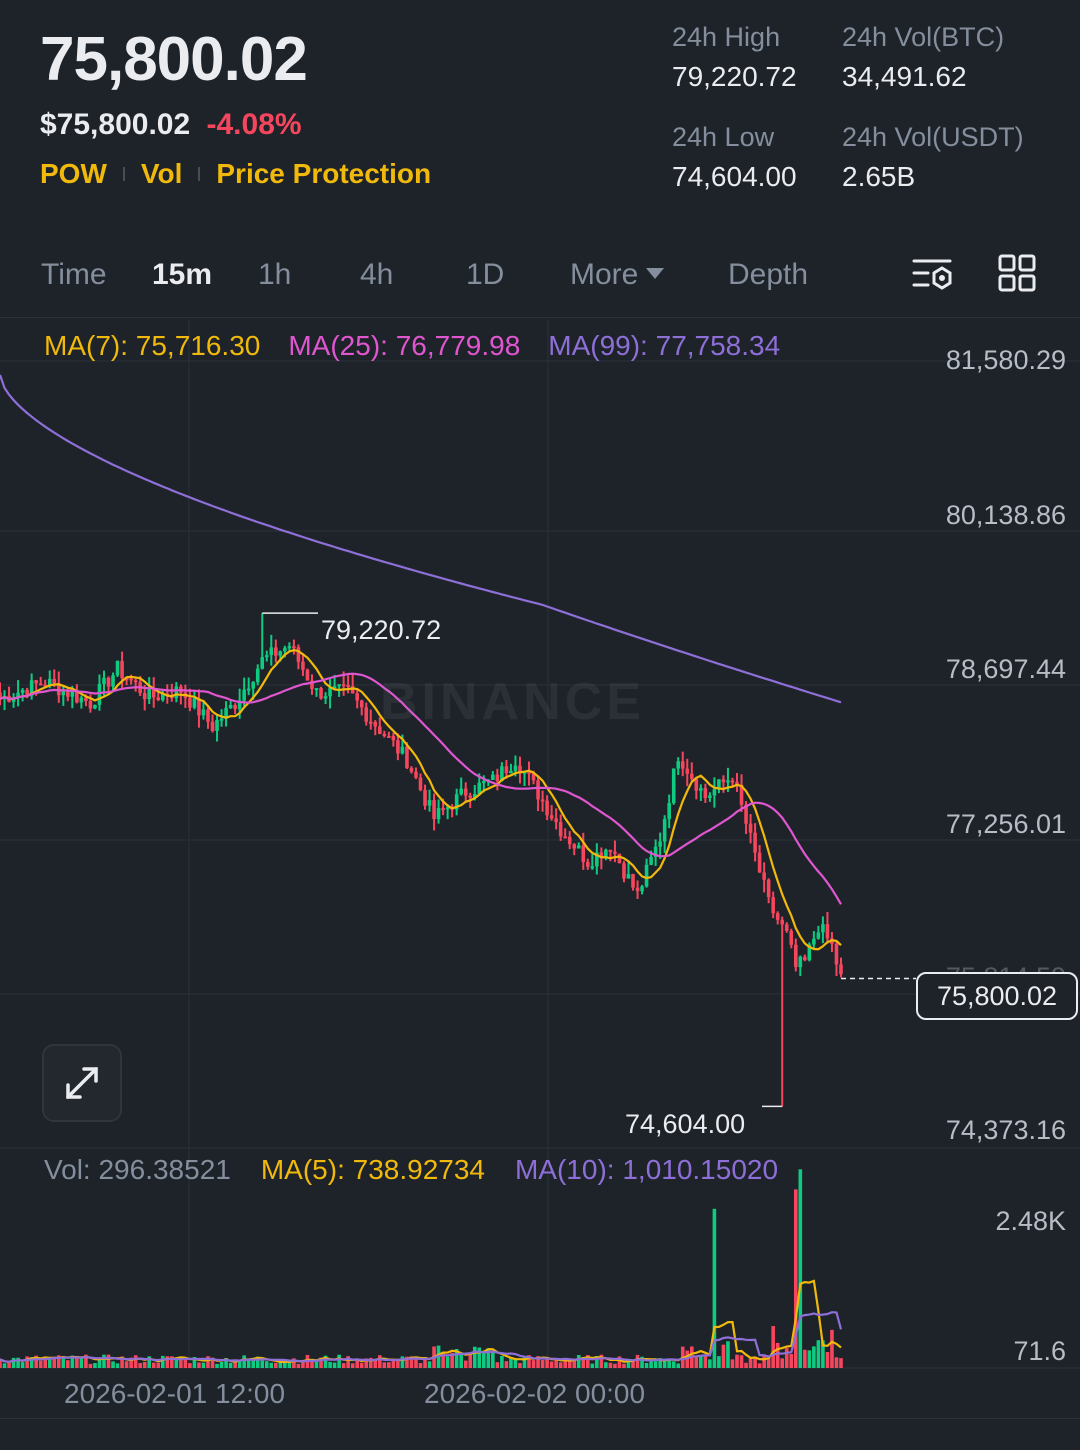 Image resolution: width=1080 pixels, height=1450 pixels. What do you see at coordinates (768, 274) in the screenshot?
I see `tab-depth: Depth` at bounding box center [768, 274].